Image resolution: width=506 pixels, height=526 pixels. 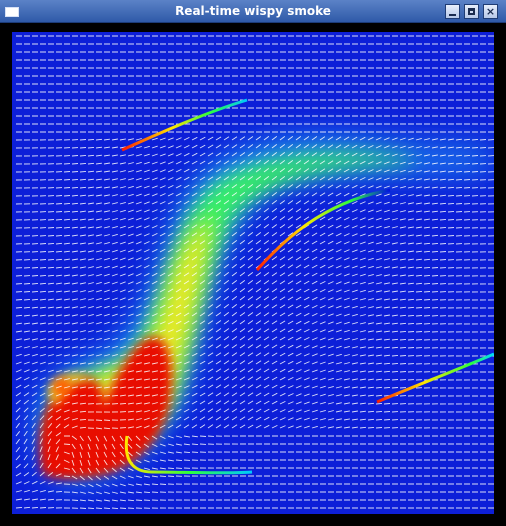 I want to click on minimize-button, so click(x=452, y=11).